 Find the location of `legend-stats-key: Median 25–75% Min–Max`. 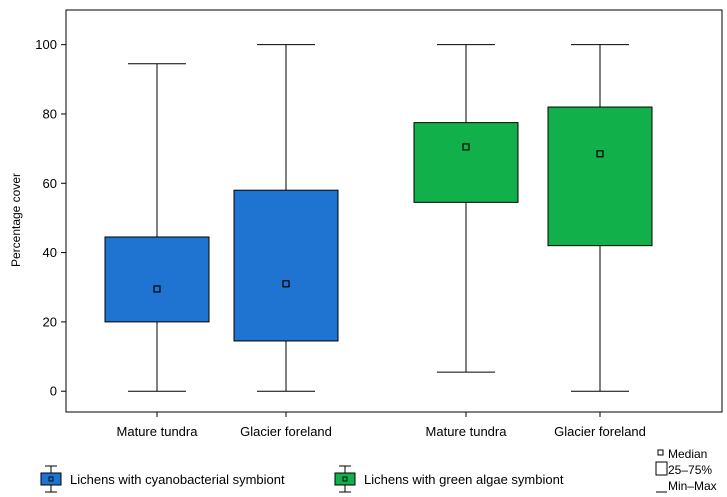

legend-stats-key: Median 25–75% Min–Max is located at coordinates (686, 470).